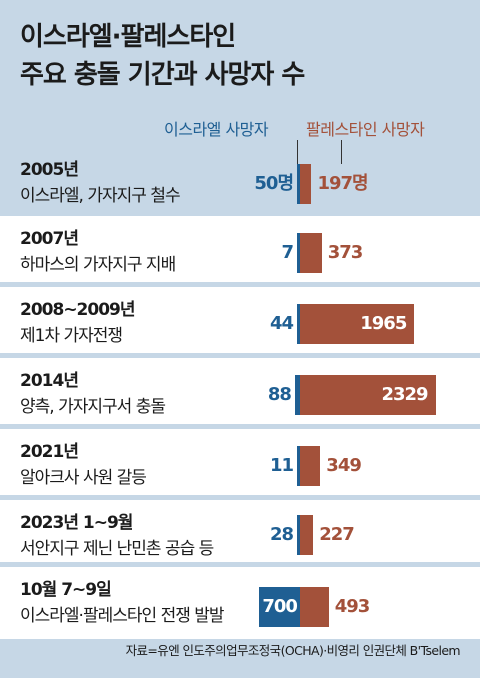 The height and width of the screenshot is (678, 480). Describe the element at coordinates (352, 606) in the screenshot. I see `label-palestine: 493` at that location.